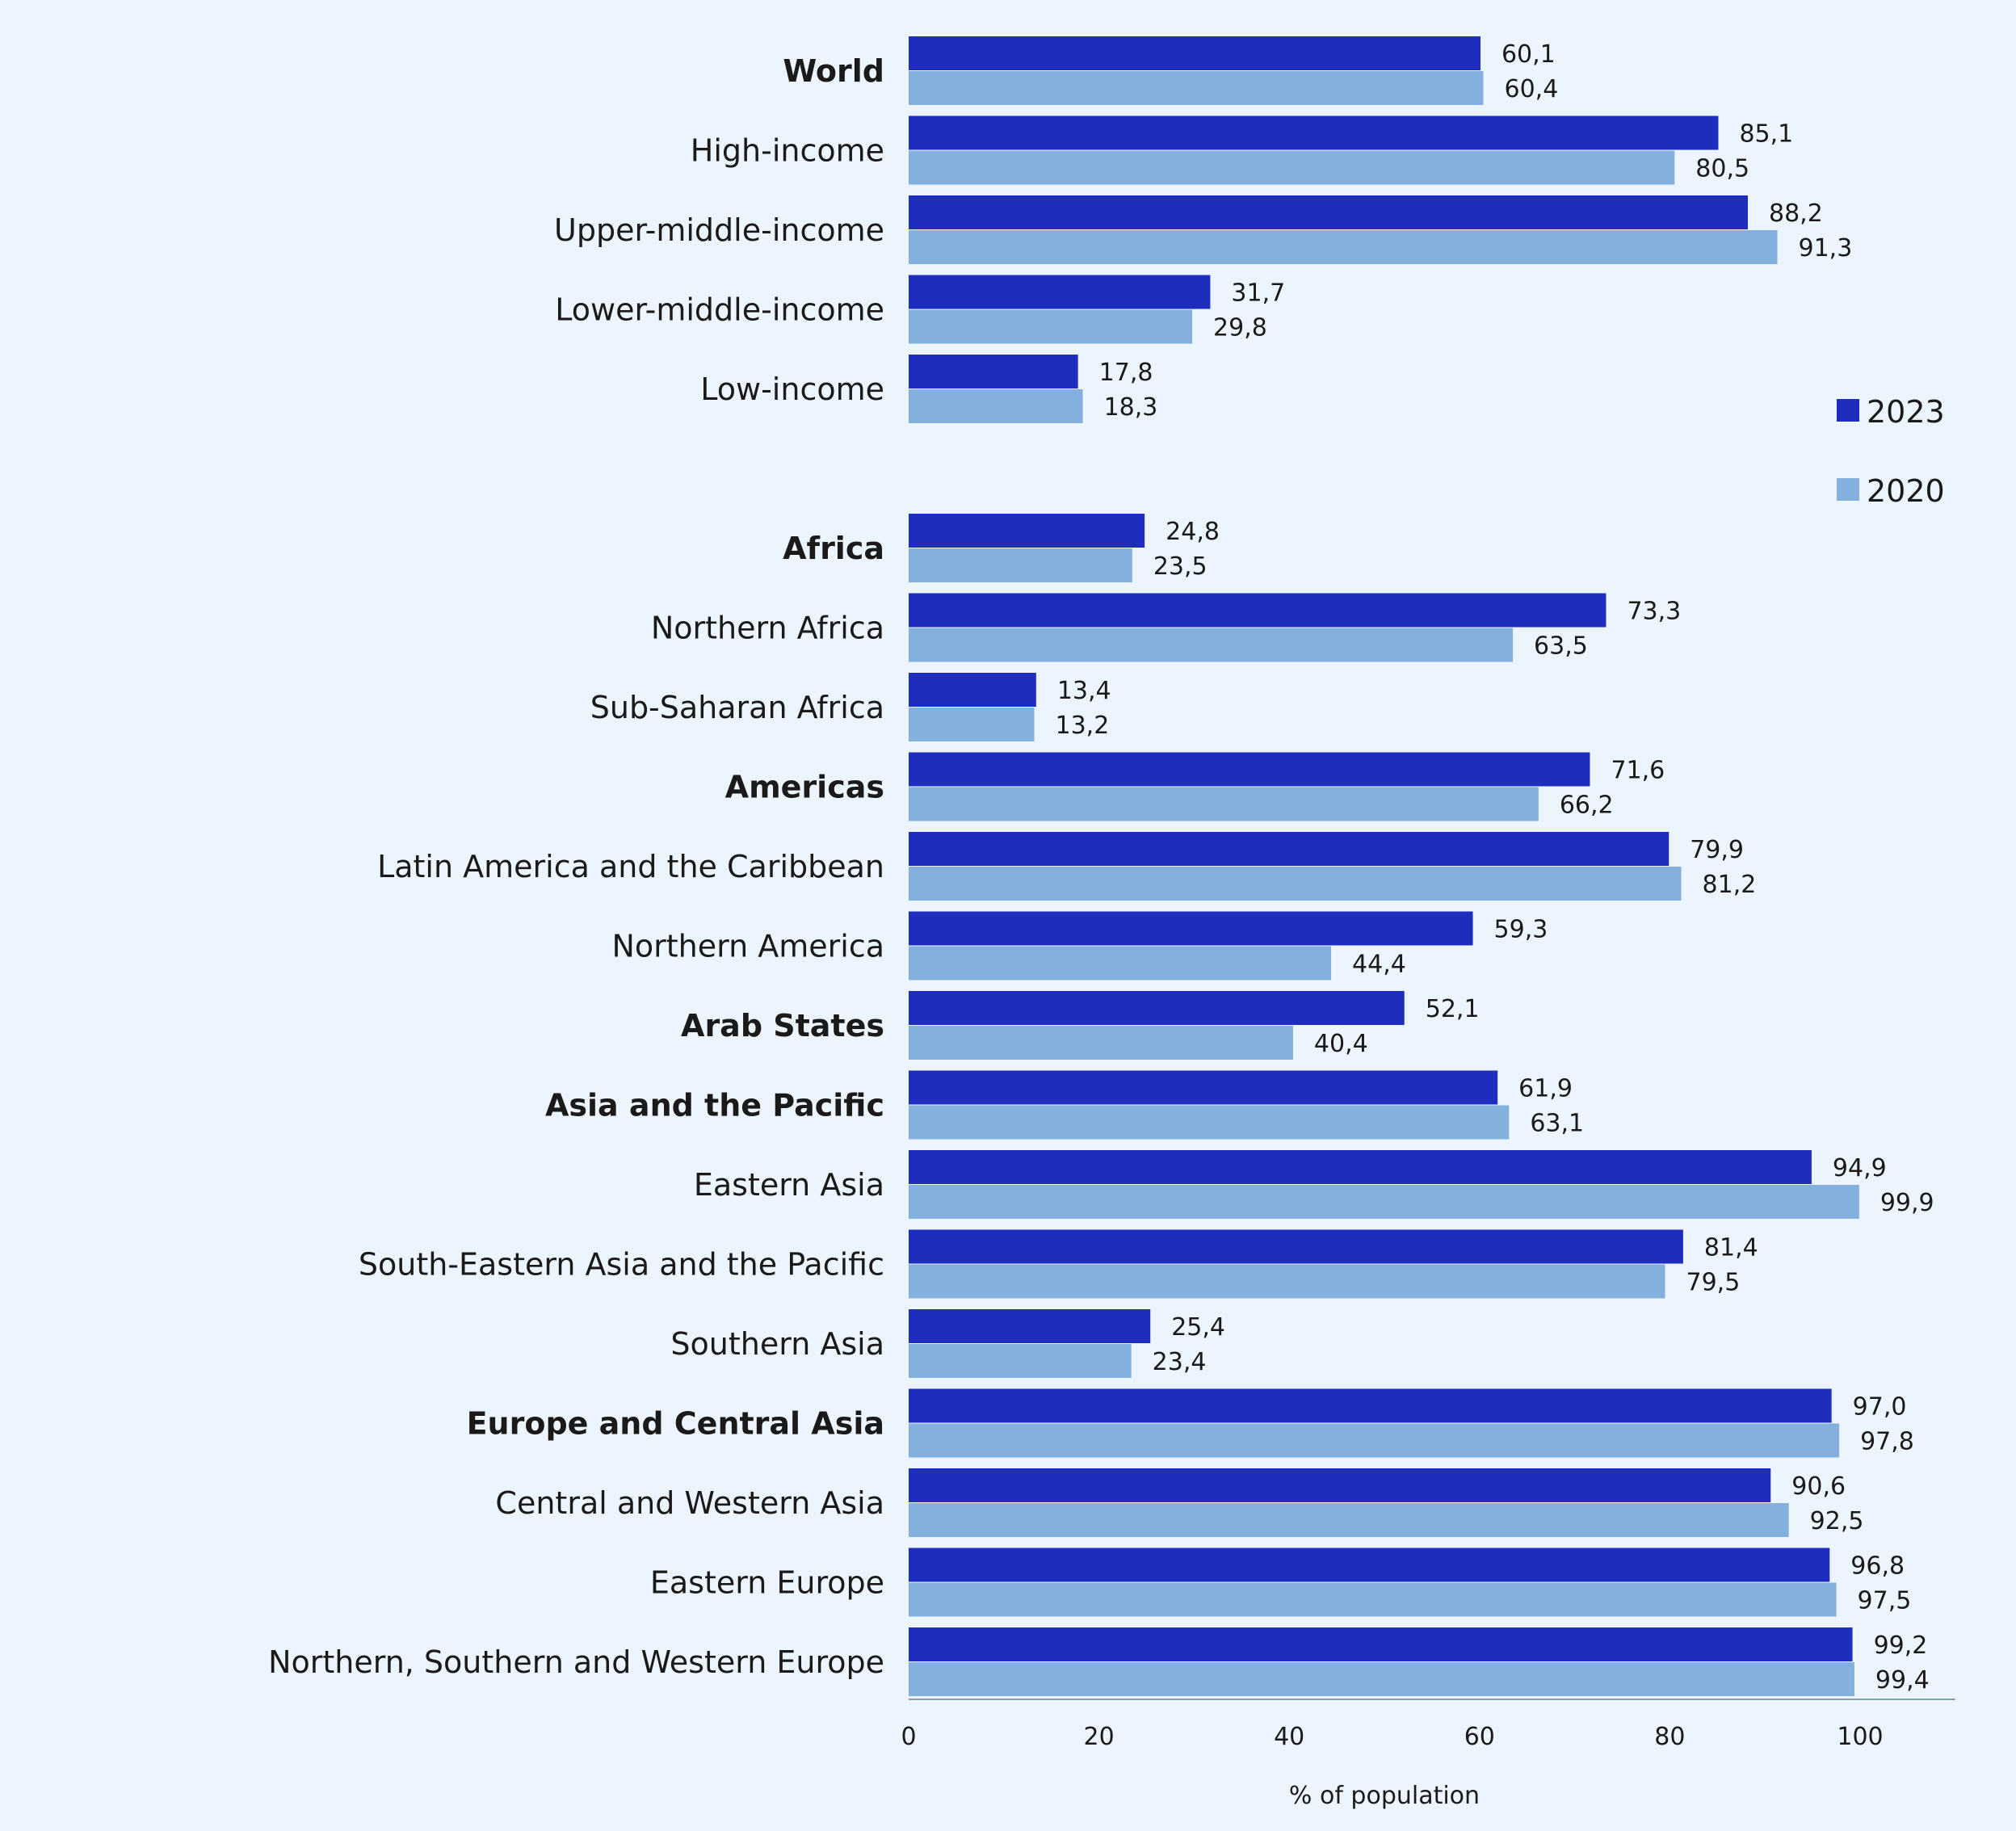 Image resolution: width=2016 pixels, height=1831 pixels. Describe the element at coordinates (1021, 565) in the screenshot. I see `bar-2020-africa` at that location.